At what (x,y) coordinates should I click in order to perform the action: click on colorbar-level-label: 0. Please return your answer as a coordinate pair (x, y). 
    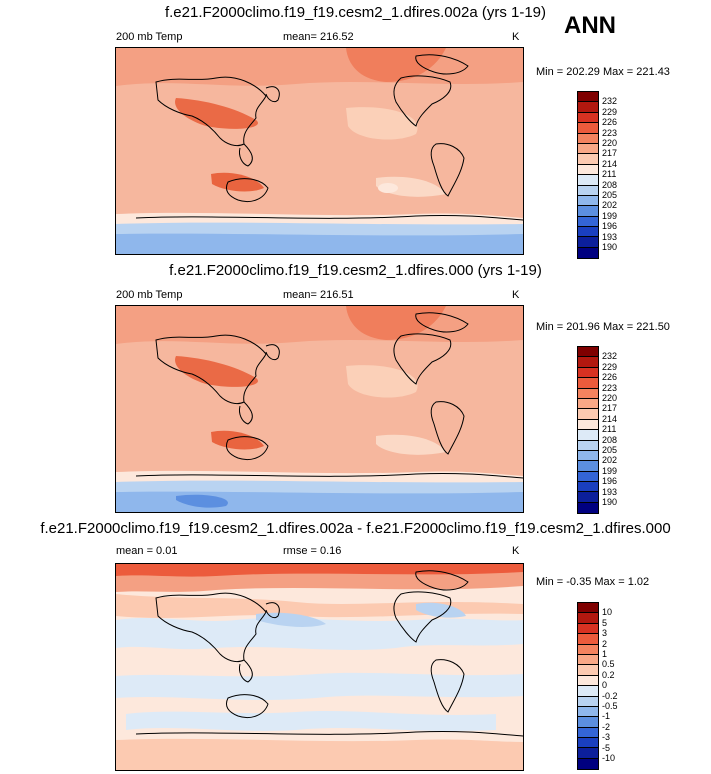
    Looking at the image, I should click on (605, 685).